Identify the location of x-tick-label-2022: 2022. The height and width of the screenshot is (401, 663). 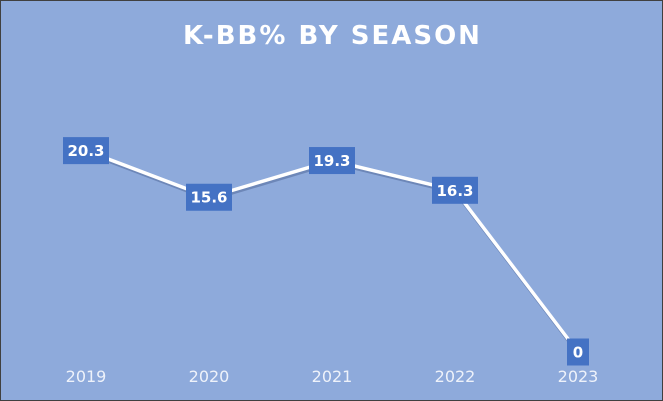
(455, 376).